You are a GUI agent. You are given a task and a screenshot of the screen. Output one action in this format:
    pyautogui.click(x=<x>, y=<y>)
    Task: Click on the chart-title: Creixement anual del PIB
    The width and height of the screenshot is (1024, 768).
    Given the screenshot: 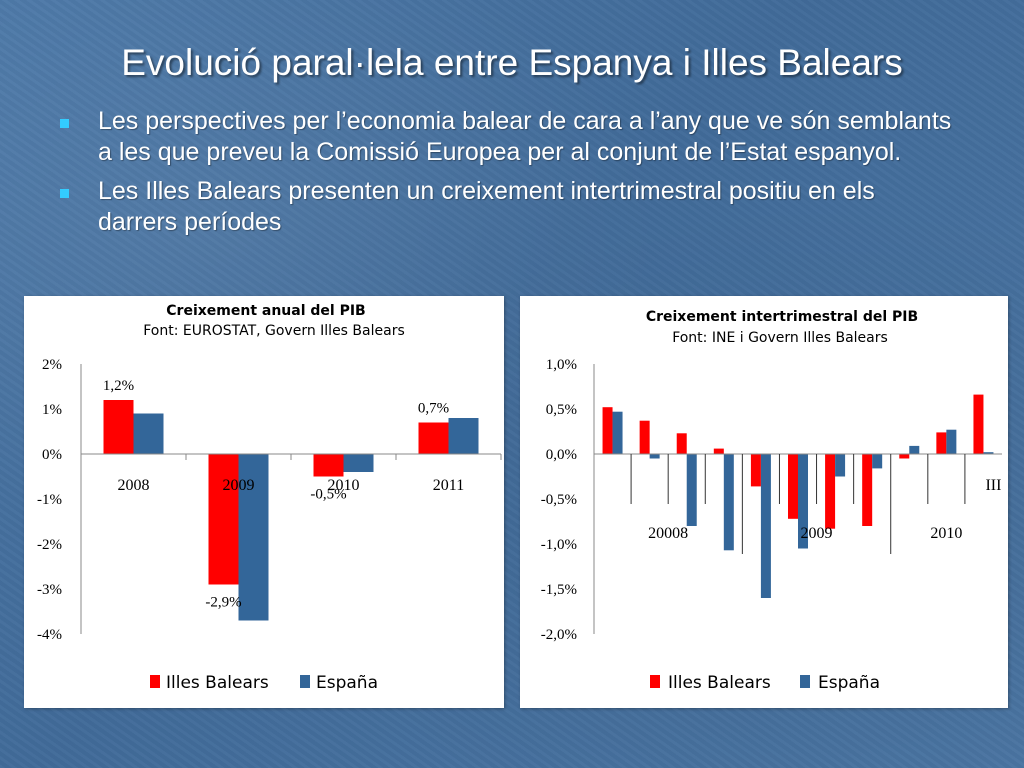 What is the action you would take?
    pyautogui.click(x=265, y=311)
    